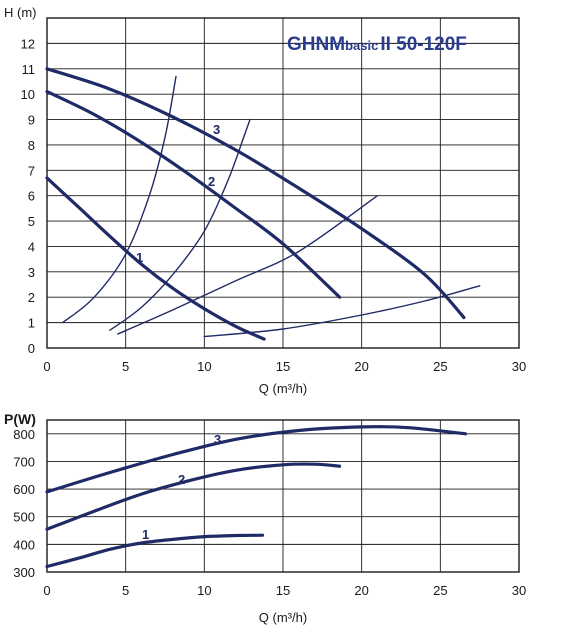 The image size is (561, 635). I want to click on curve-label-head-3: 3, so click(216, 129).